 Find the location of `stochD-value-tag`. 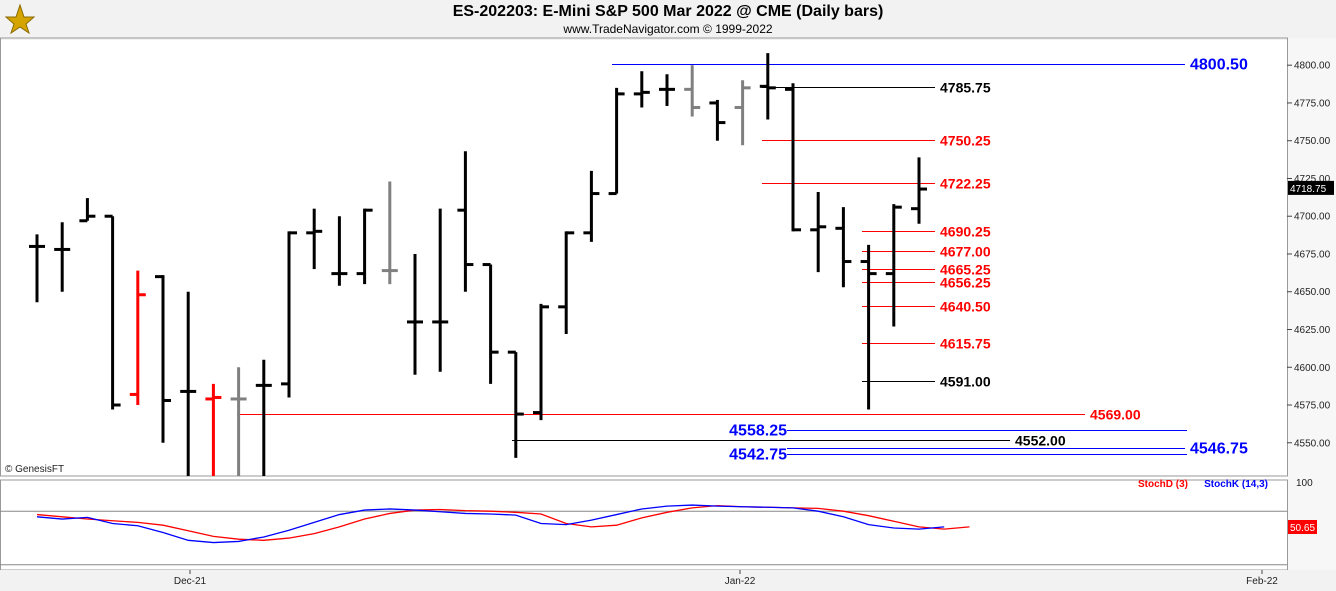

stochD-value-tag is located at coordinates (1302, 527).